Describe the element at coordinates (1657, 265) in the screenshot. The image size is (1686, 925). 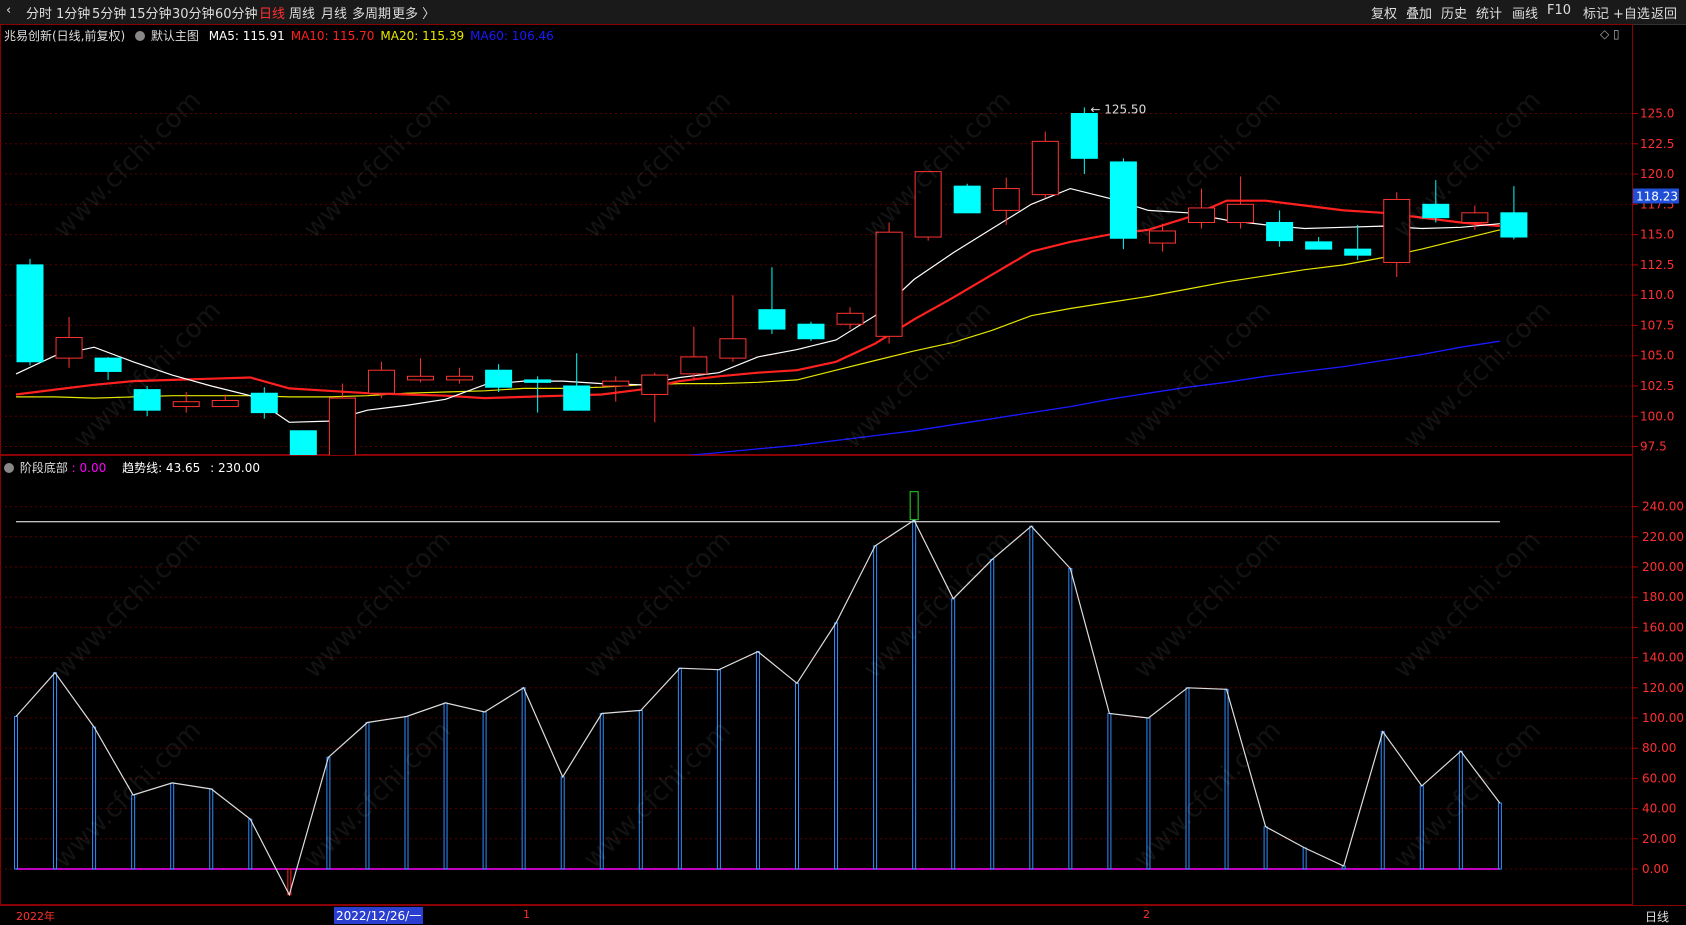
I see `price-tick-label: 112.5` at that location.